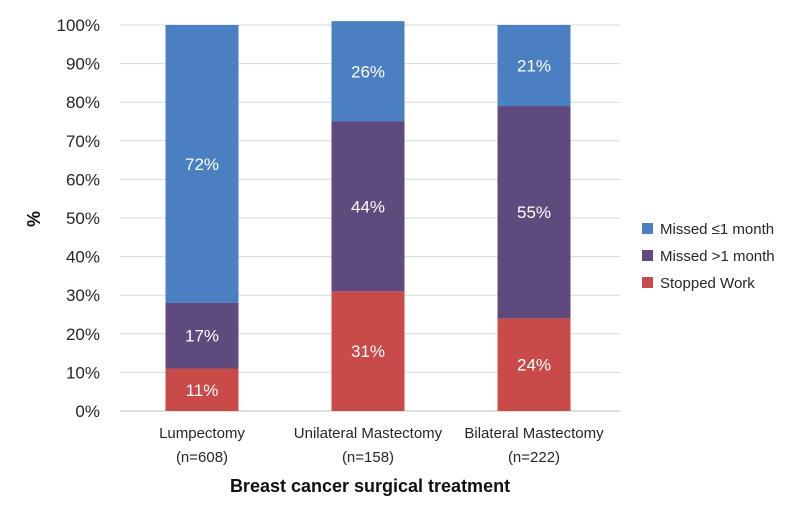 Image resolution: width=800 pixels, height=505 pixels. Describe the element at coordinates (707, 283) in the screenshot. I see `legend-label: Stopped Work` at that location.